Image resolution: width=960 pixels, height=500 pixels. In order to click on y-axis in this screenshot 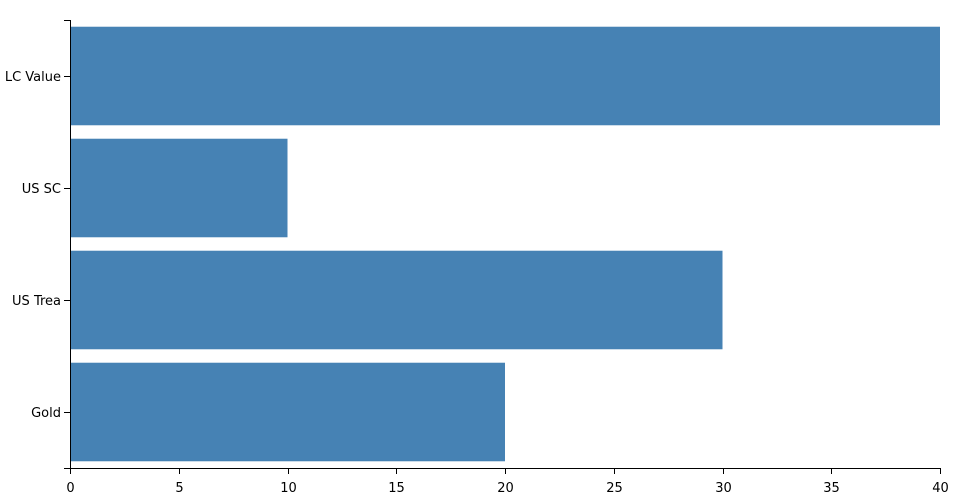, I will do `click(67, 244)`.